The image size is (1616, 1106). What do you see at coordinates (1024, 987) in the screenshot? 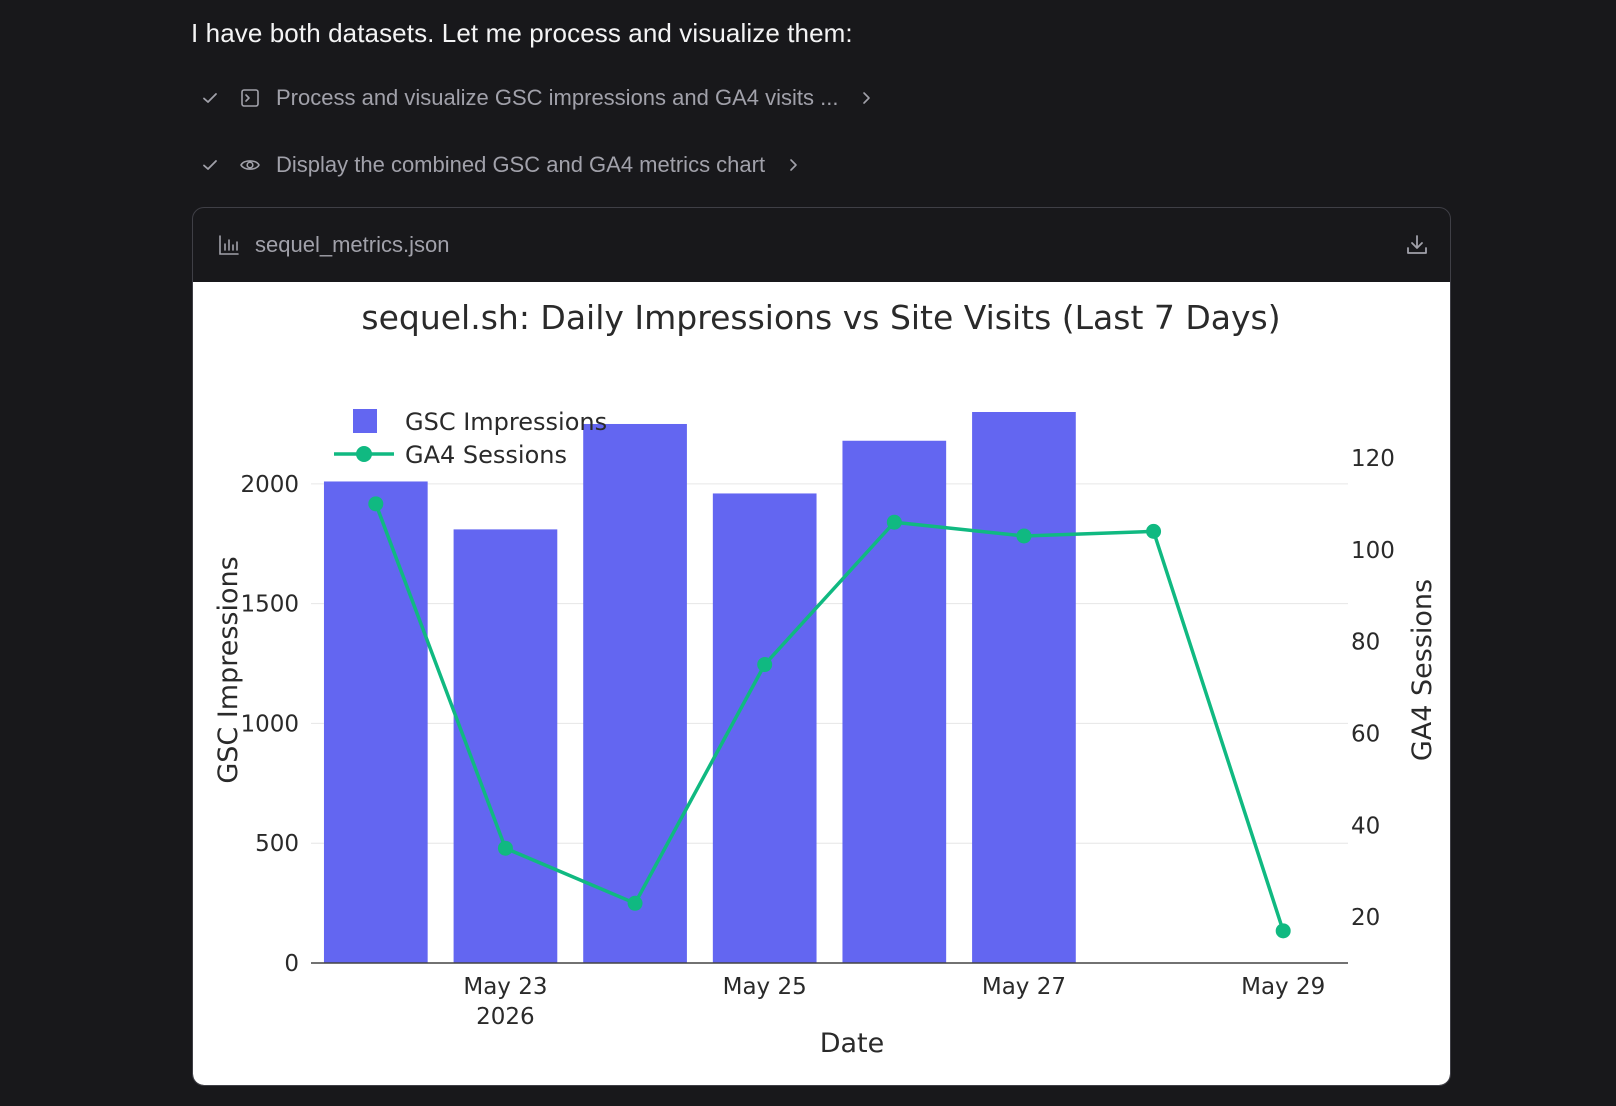
I see `x-tick-label: May 27` at bounding box center [1024, 987].